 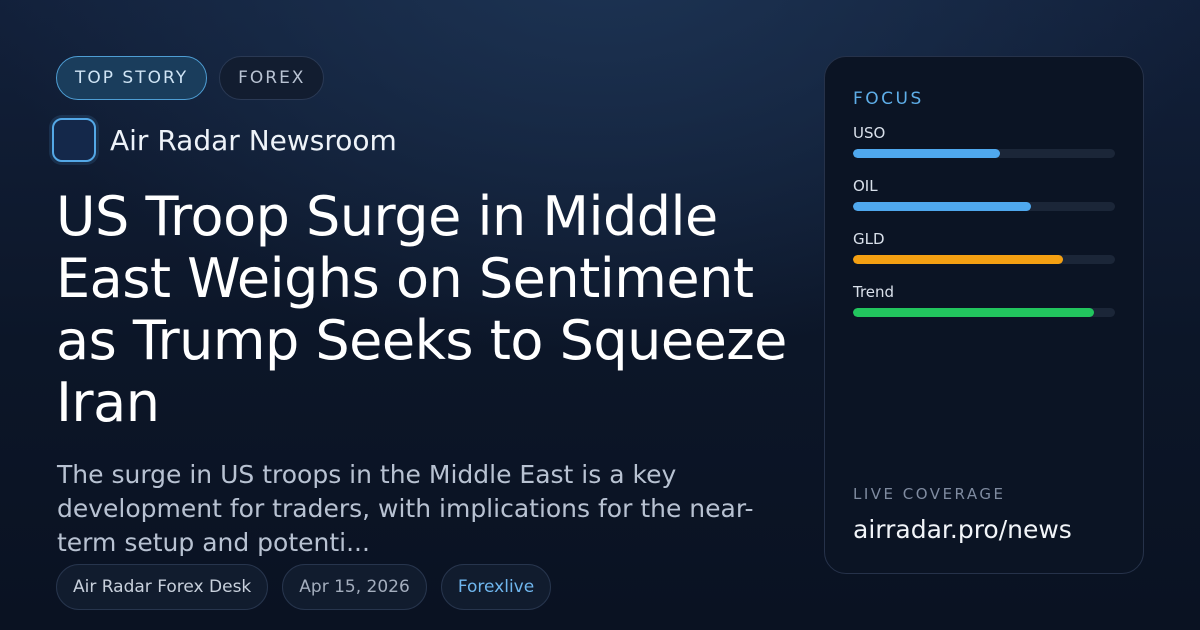 I want to click on live-coverage-label: LIVE COVERAGE, so click(x=929, y=494).